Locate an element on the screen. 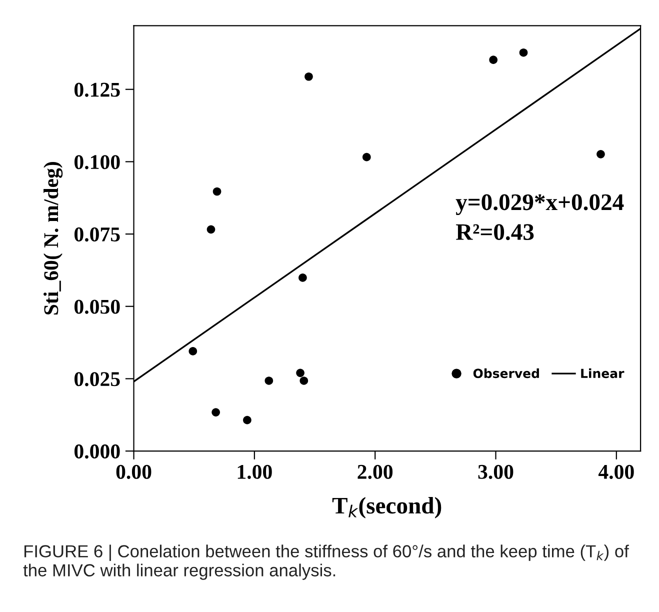 This screenshot has height=612, width=659. x-tick-label: 4.00 is located at coordinates (616, 471).